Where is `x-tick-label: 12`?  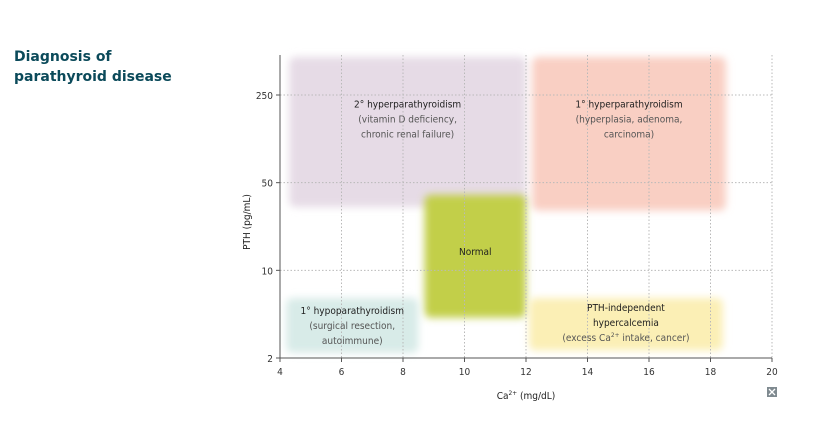 x-tick-label: 12 is located at coordinates (525, 372).